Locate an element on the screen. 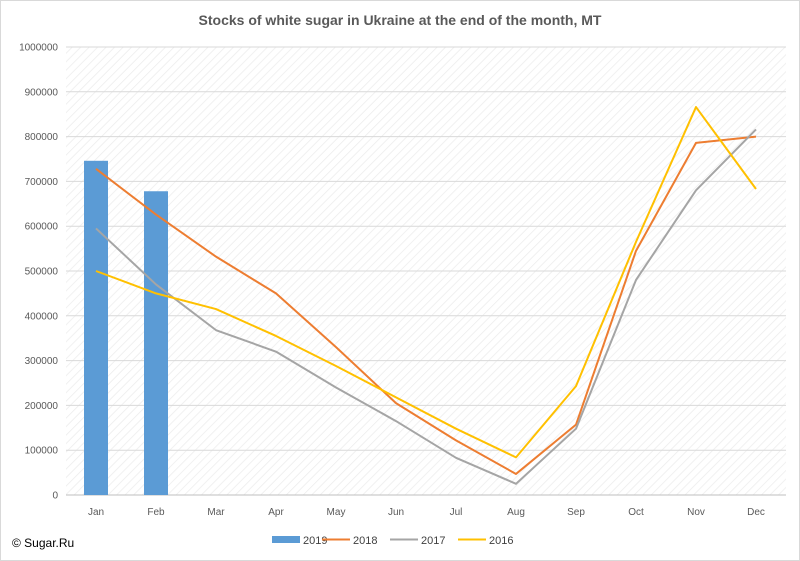 The height and width of the screenshot is (561, 800). bar-2019-feb is located at coordinates (156, 343).